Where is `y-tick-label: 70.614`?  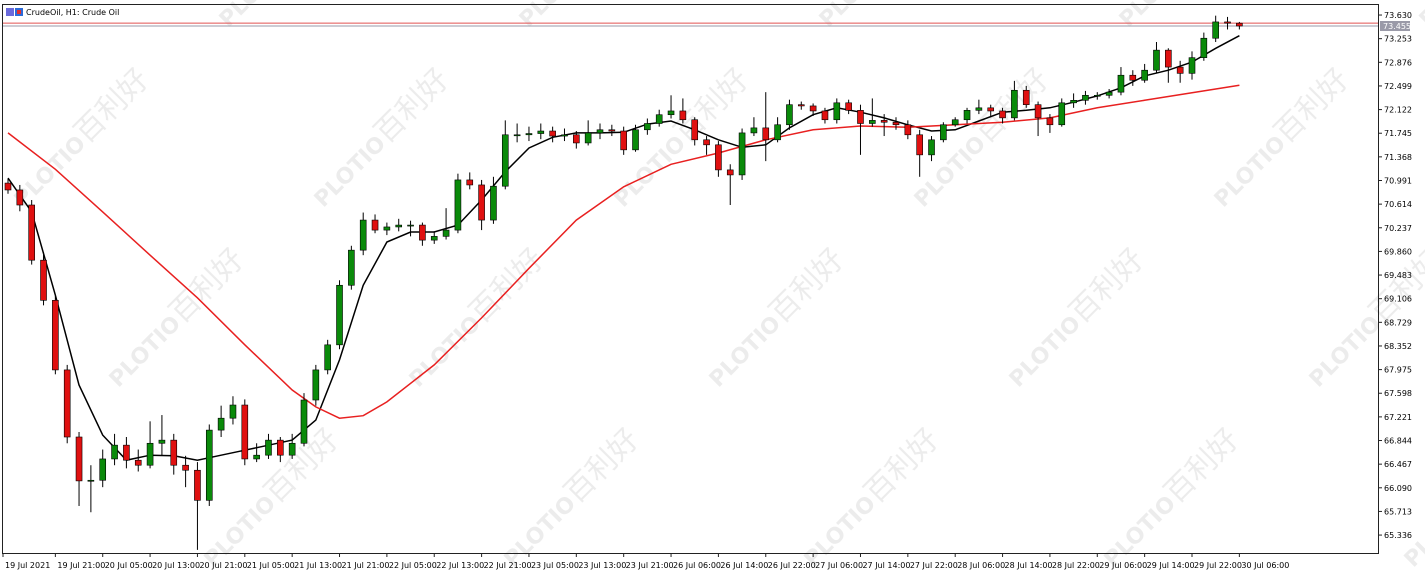 y-tick-label: 70.614 is located at coordinates (1398, 204).